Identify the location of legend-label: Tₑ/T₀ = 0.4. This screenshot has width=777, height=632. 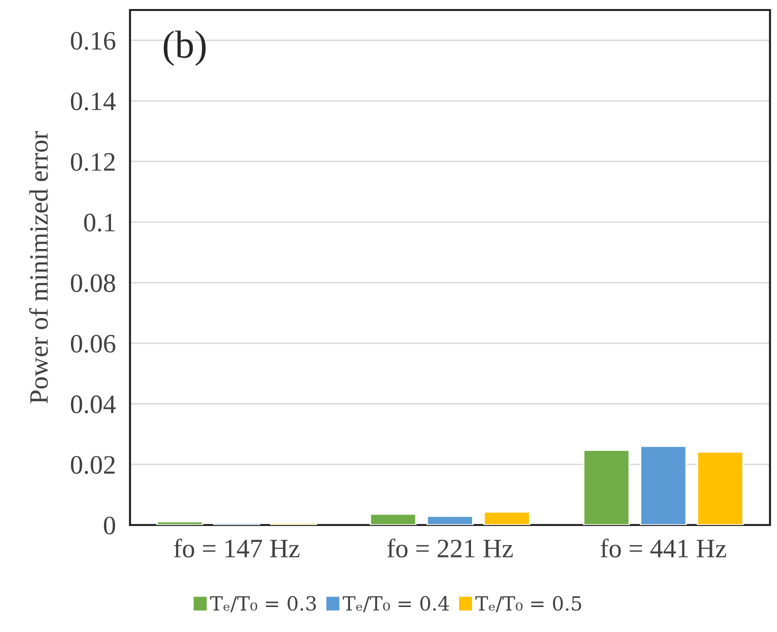
(395, 604).